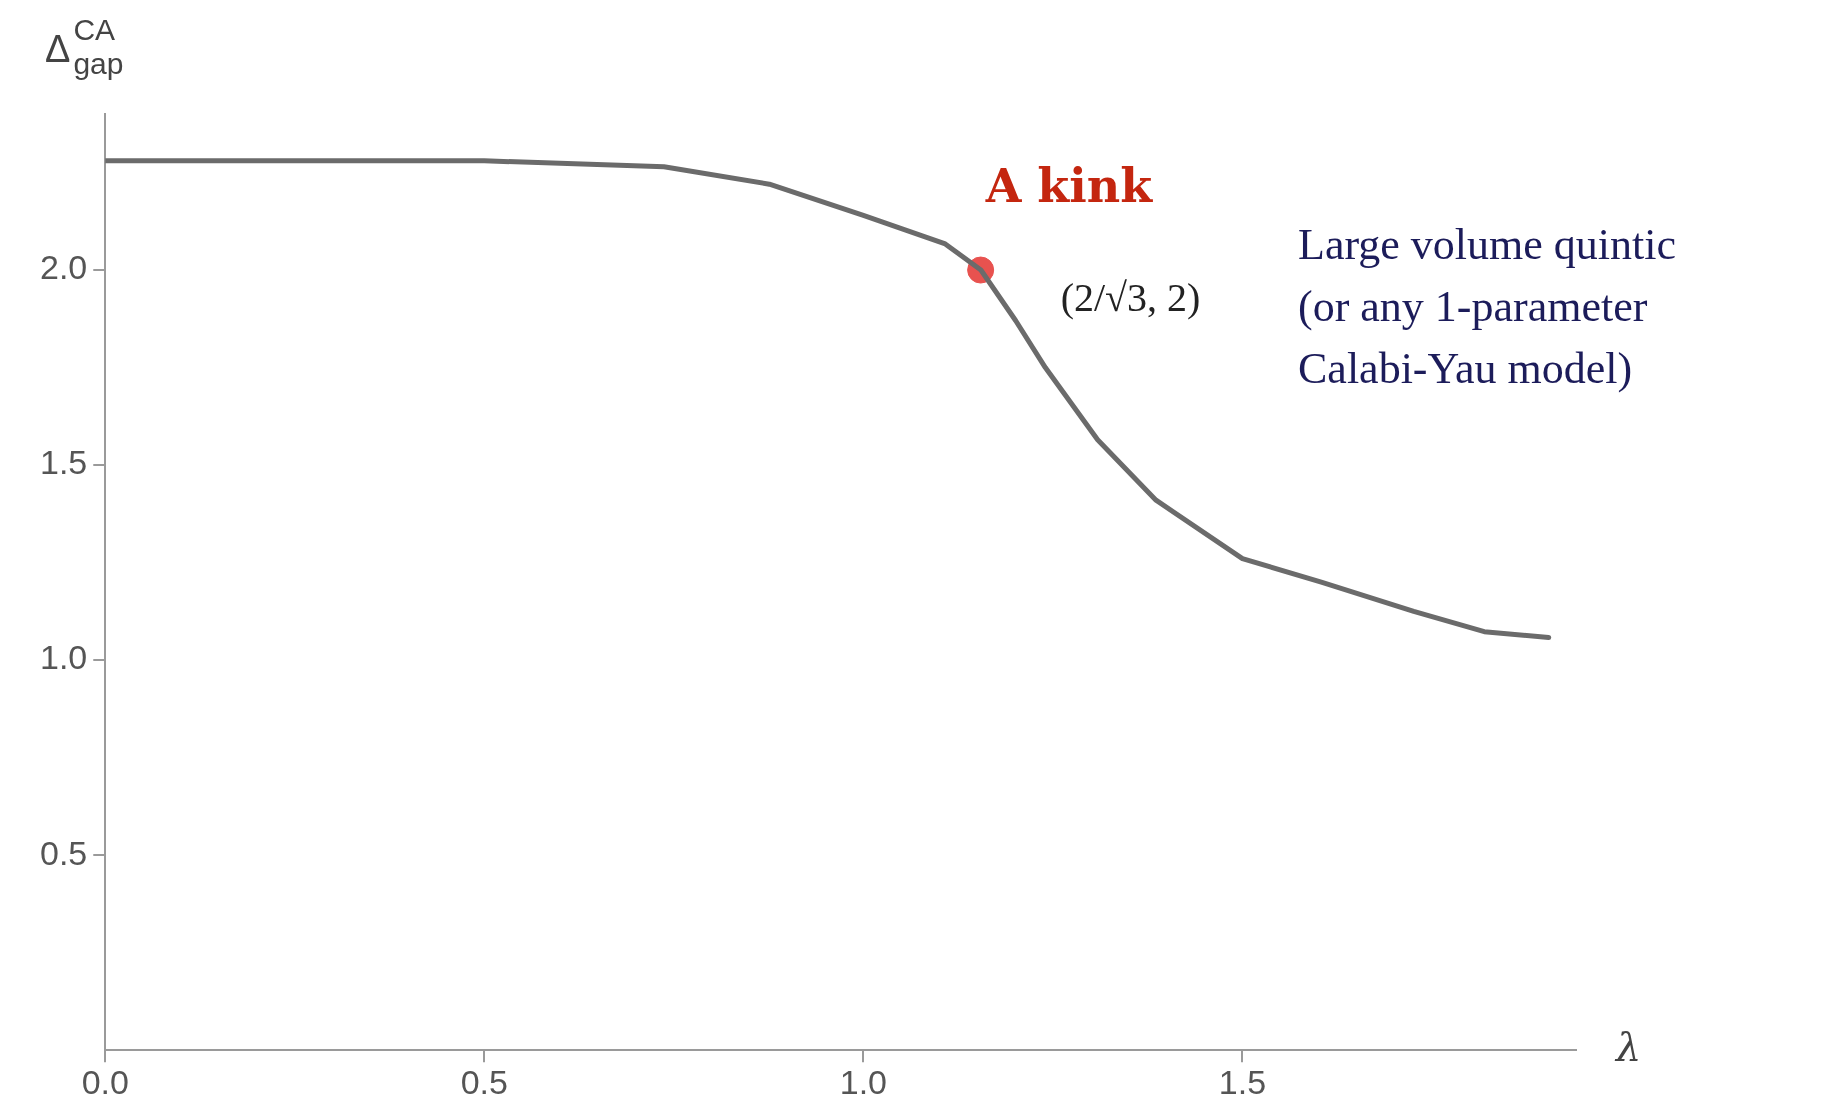 This screenshot has height=1117, width=1848. Describe the element at coordinates (1628, 1046) in the screenshot. I see `x-axis-title: λ` at that location.